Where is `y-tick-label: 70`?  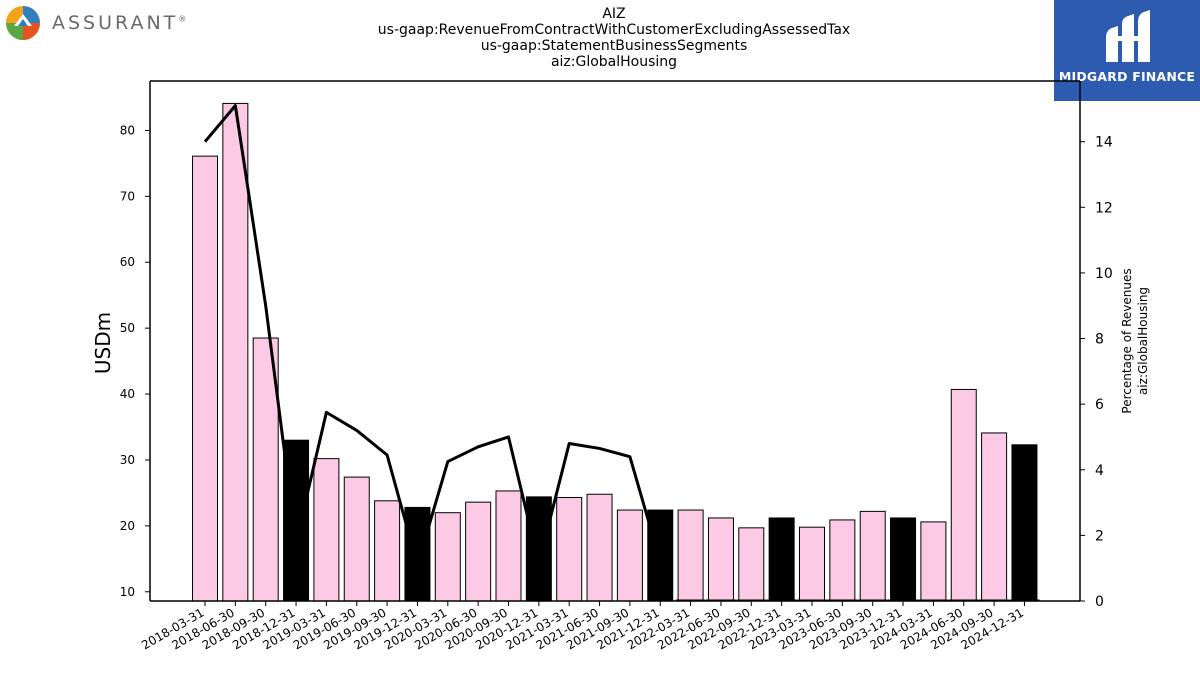
y-tick-label: 70 is located at coordinates (127, 196).